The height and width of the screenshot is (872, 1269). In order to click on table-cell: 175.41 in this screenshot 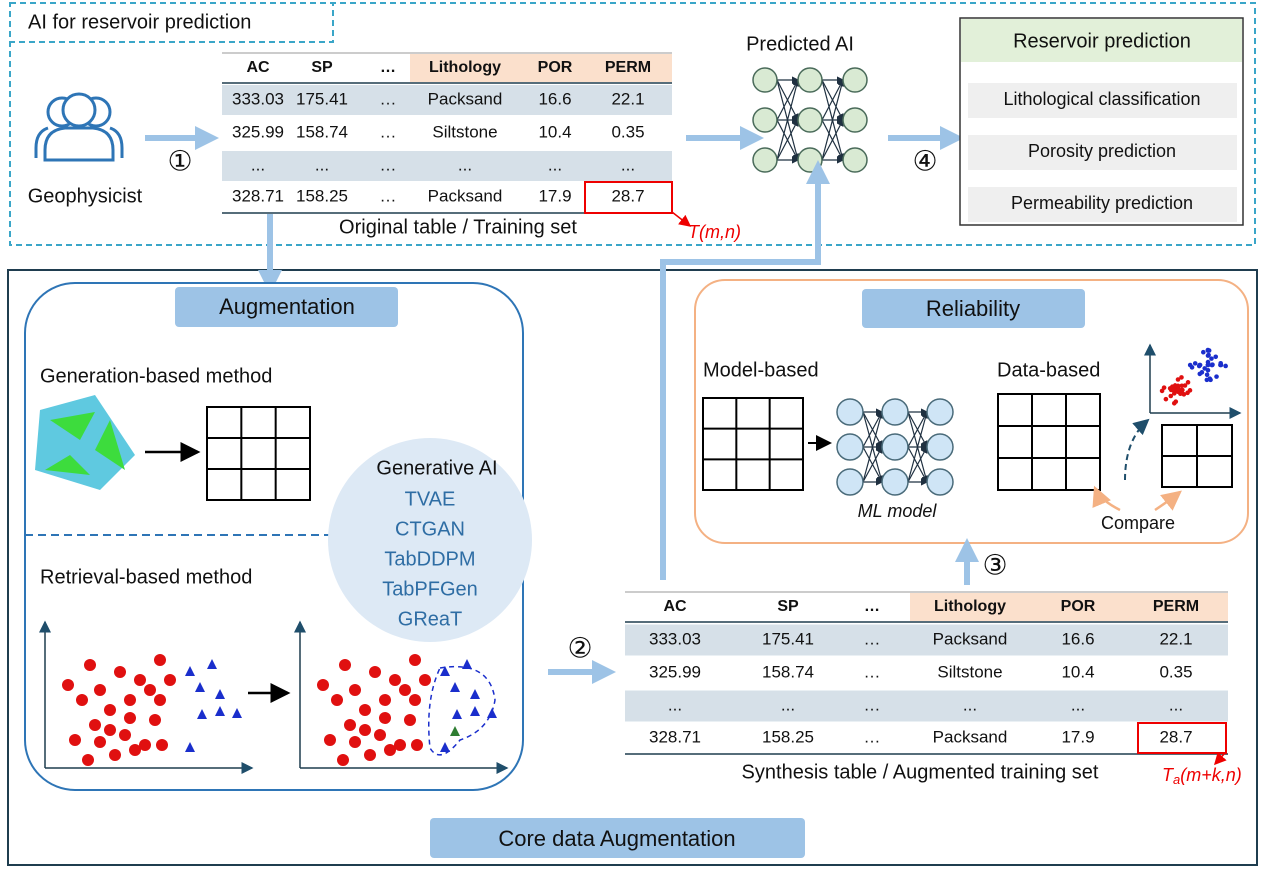, I will do `click(322, 98)`.